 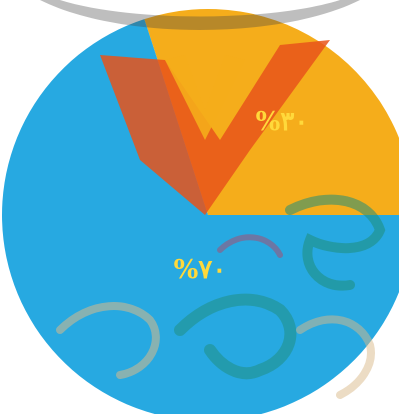 What do you see at coordinates (282, 122) in the screenshot?
I see `pie-slice-label-30: %٣٠` at bounding box center [282, 122].